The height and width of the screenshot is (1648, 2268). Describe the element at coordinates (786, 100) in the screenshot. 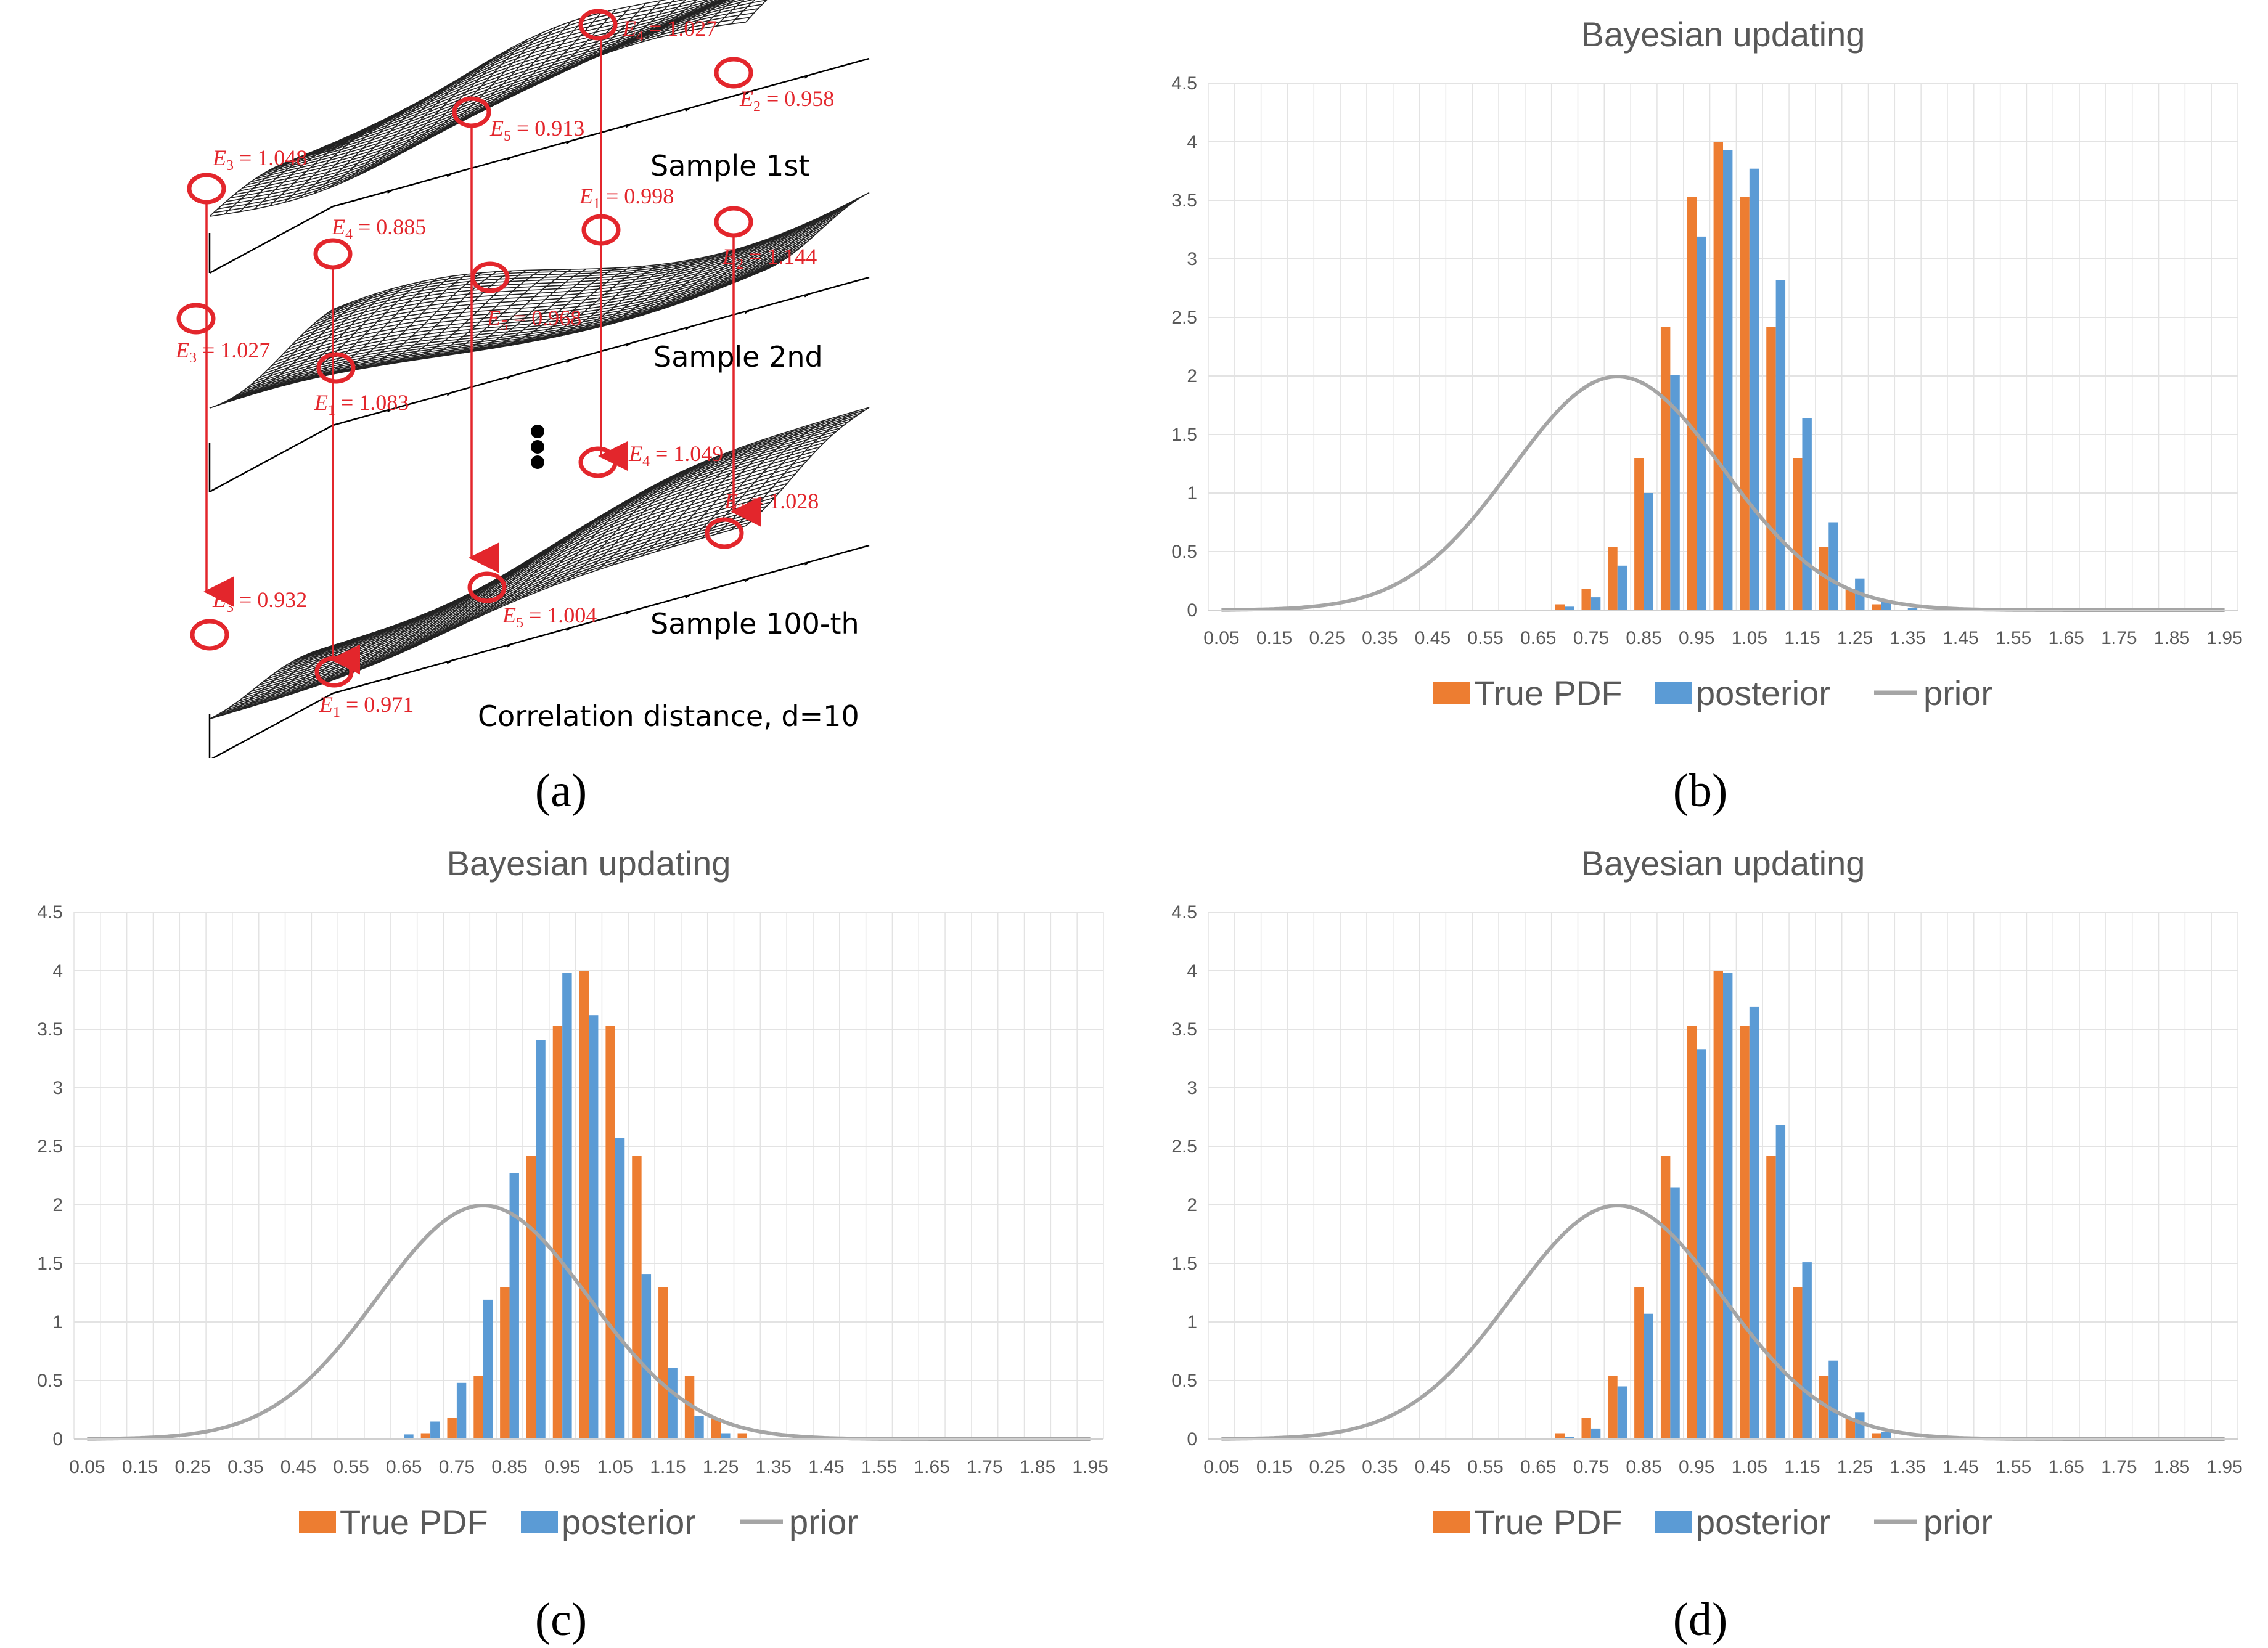

I see `annotation-label: E2 = 0.958` at that location.